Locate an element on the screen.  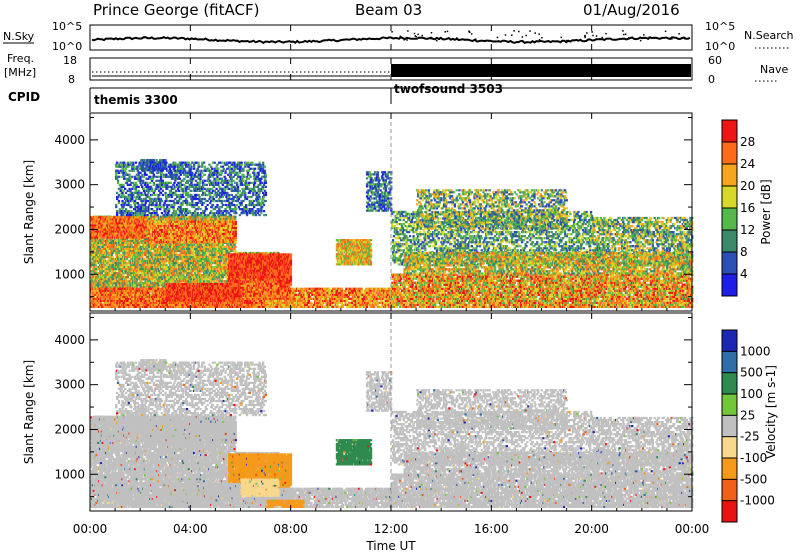
freq-unit-label: [MHz] is located at coordinates (20, 72).